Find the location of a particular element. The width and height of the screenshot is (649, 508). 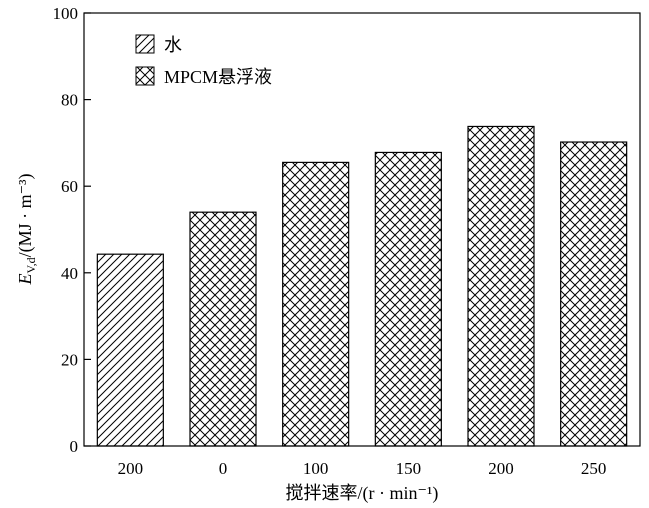

x-tick-label-2: 100 is located at coordinates (316, 468).